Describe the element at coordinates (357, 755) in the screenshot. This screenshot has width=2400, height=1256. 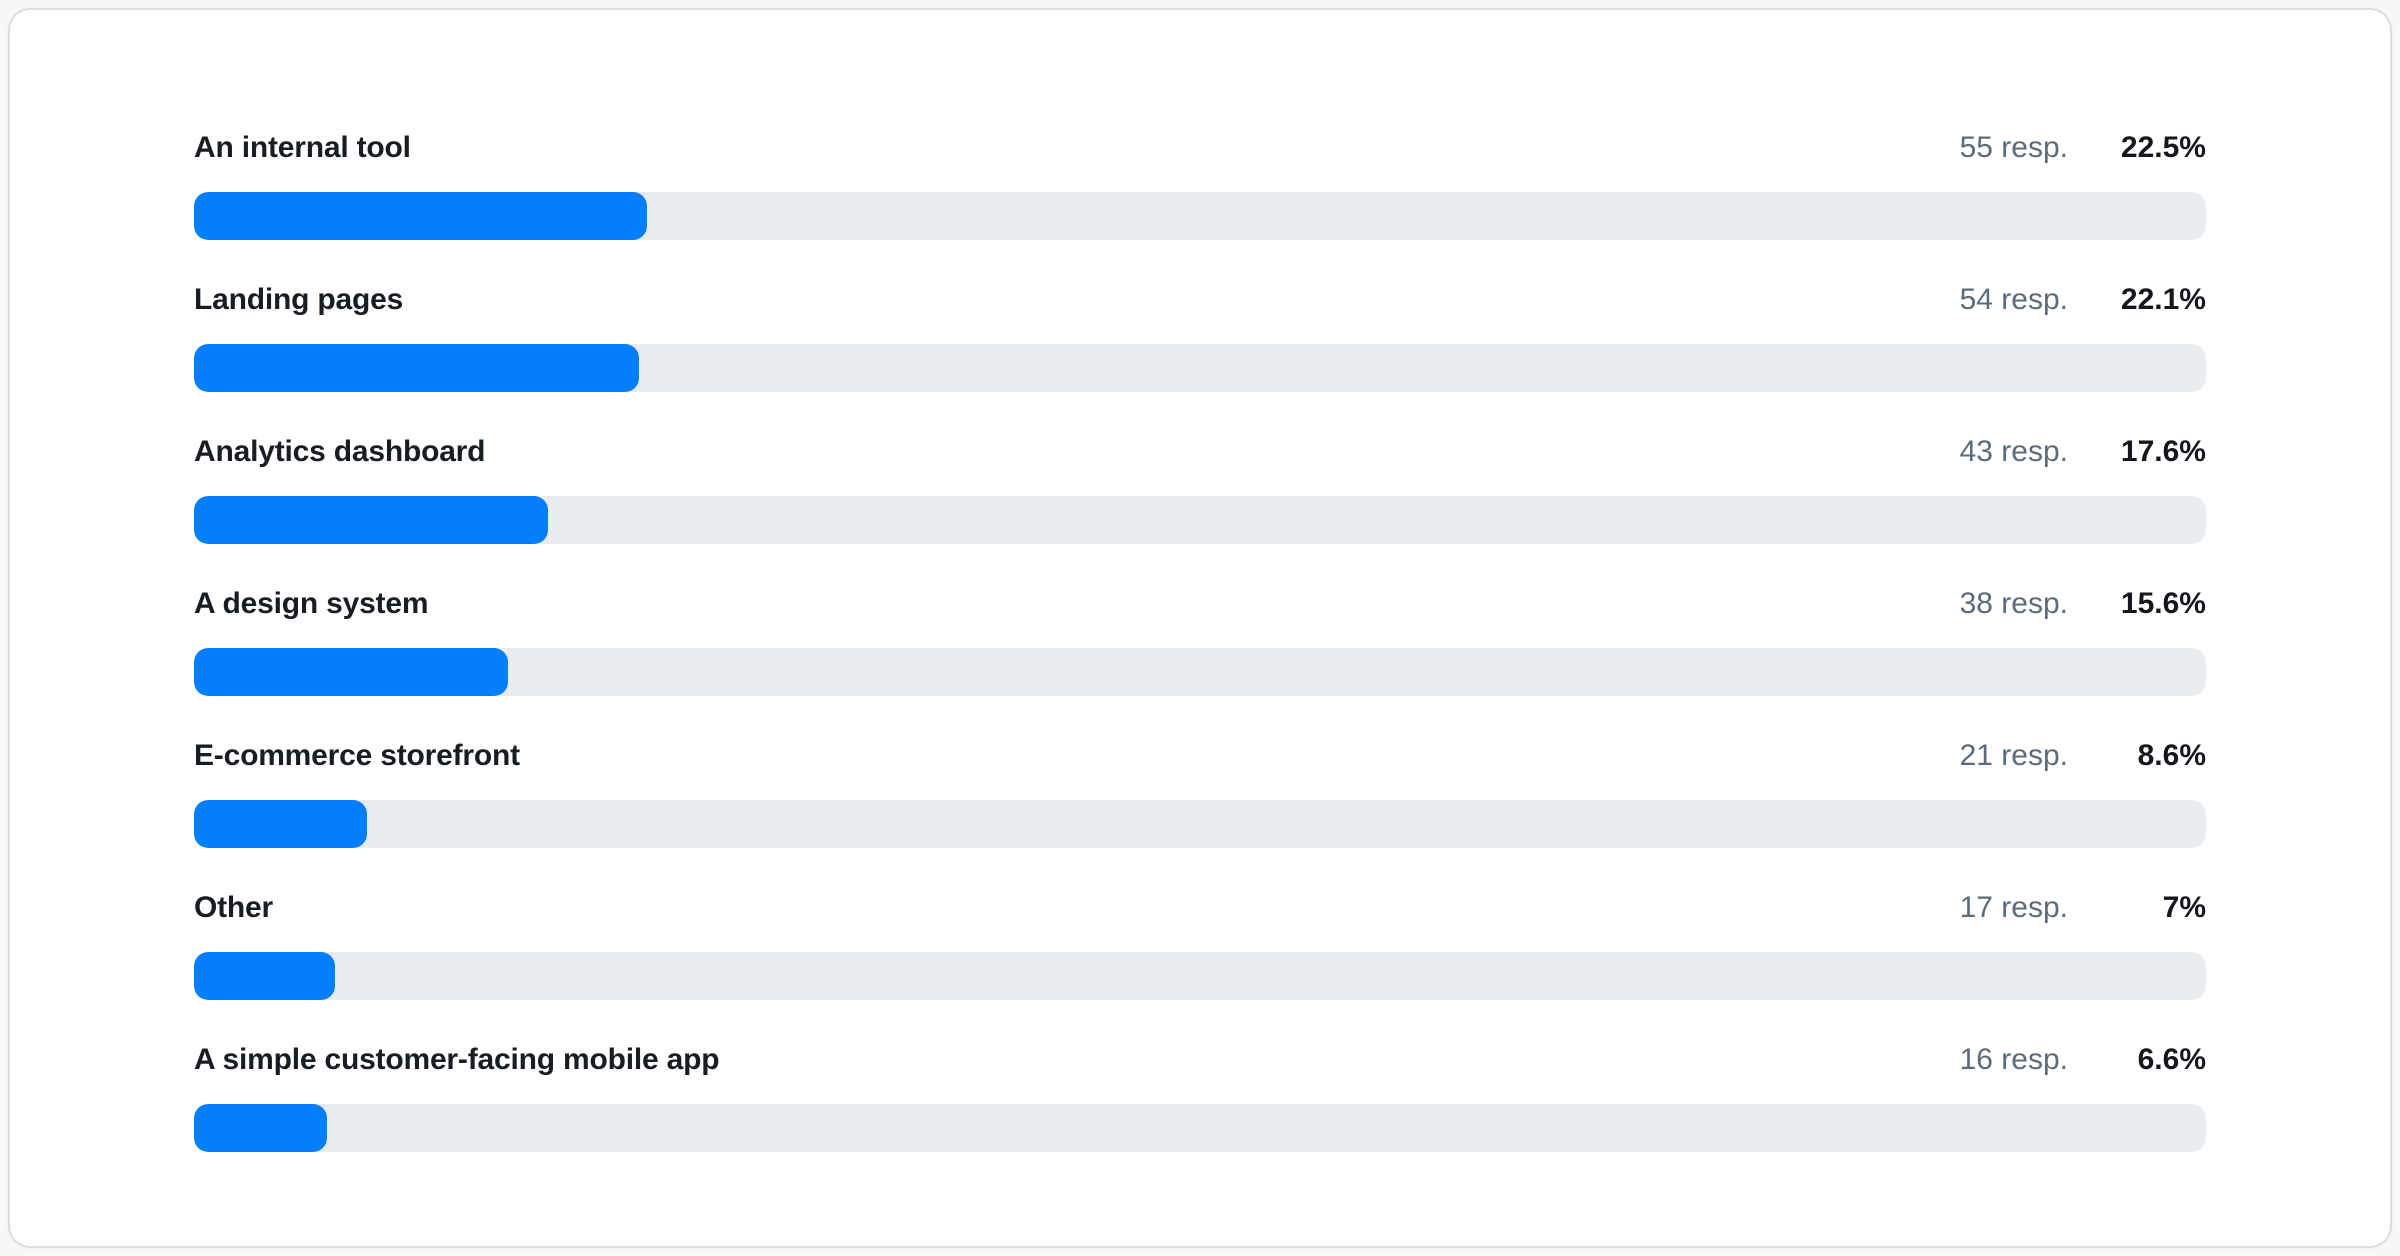
I see `option-label: E-commerce storefront` at that location.